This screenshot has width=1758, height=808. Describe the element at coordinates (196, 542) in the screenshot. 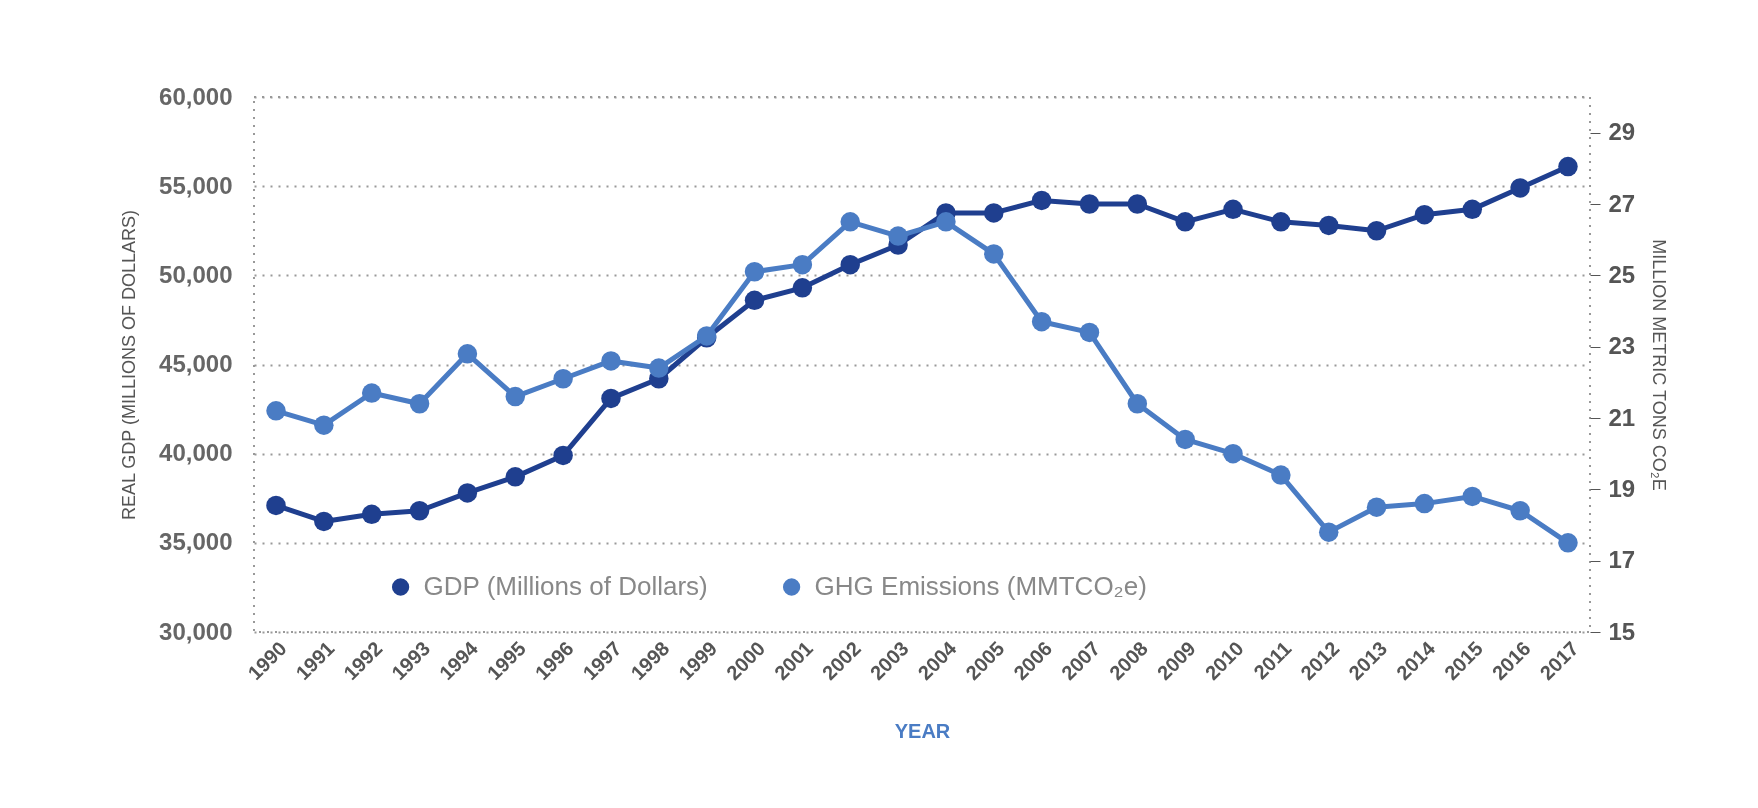

I see `y-tick-label: 35,000` at that location.